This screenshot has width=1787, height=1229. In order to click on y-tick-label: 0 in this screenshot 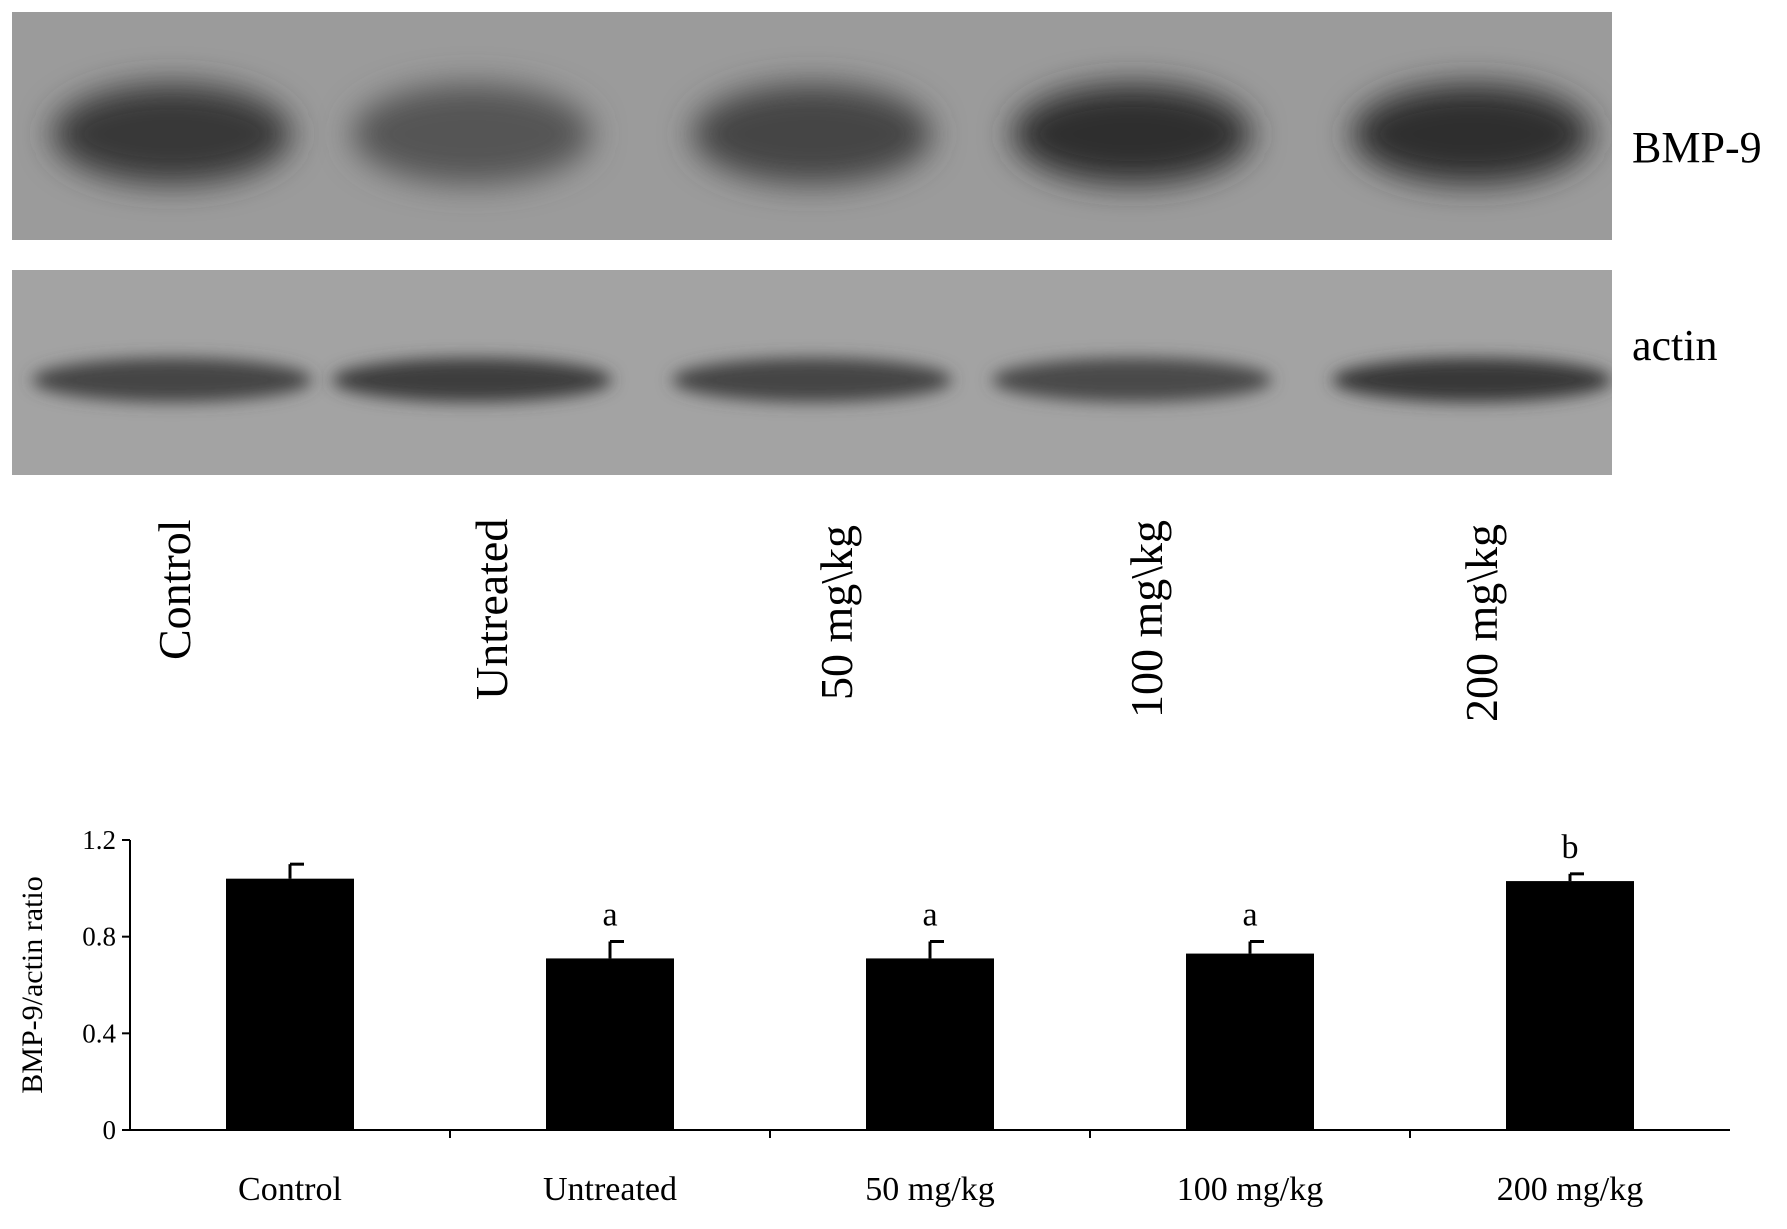, I will do `click(110, 1130)`.